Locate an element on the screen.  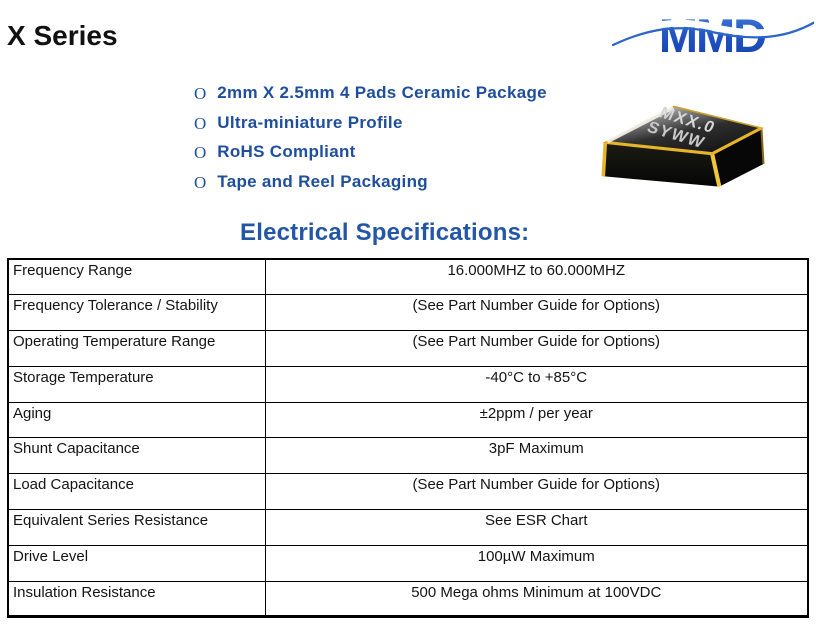
spec-parameter: Load Capacitance is located at coordinates (136, 492).